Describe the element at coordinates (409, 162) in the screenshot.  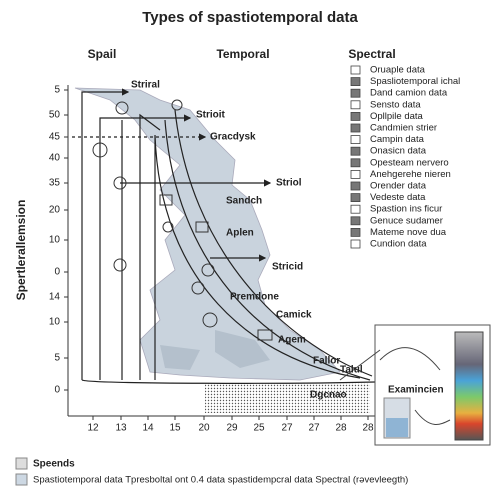
I see `legend-label: Opesteam nervero` at that location.